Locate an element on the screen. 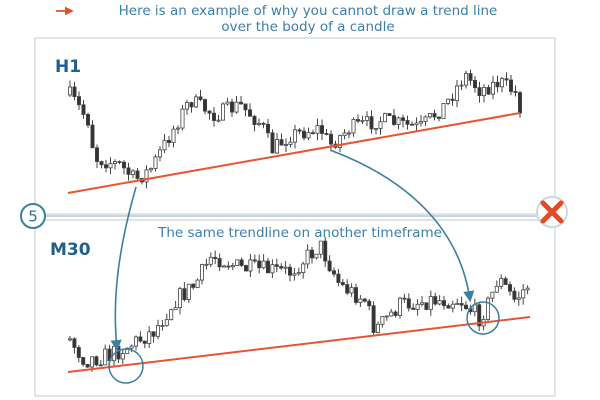 The image size is (600, 400). trend-line is located at coordinates (299, 344).